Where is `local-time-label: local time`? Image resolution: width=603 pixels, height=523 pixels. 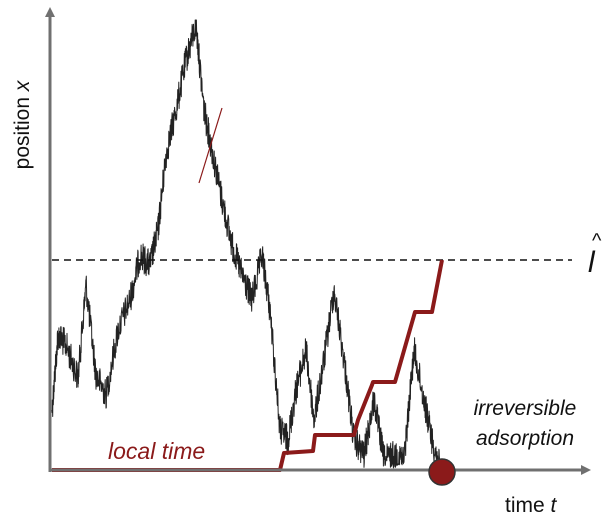
local-time-label: local time is located at coordinates (156, 451).